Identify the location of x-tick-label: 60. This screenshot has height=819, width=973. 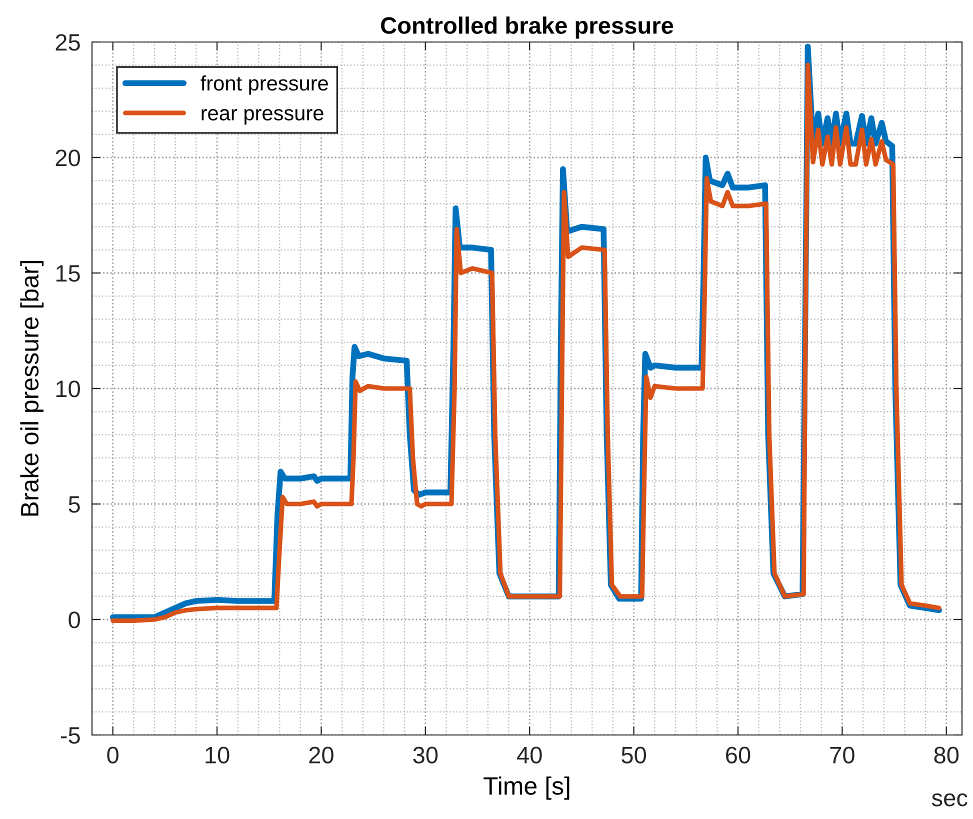
(738, 755).